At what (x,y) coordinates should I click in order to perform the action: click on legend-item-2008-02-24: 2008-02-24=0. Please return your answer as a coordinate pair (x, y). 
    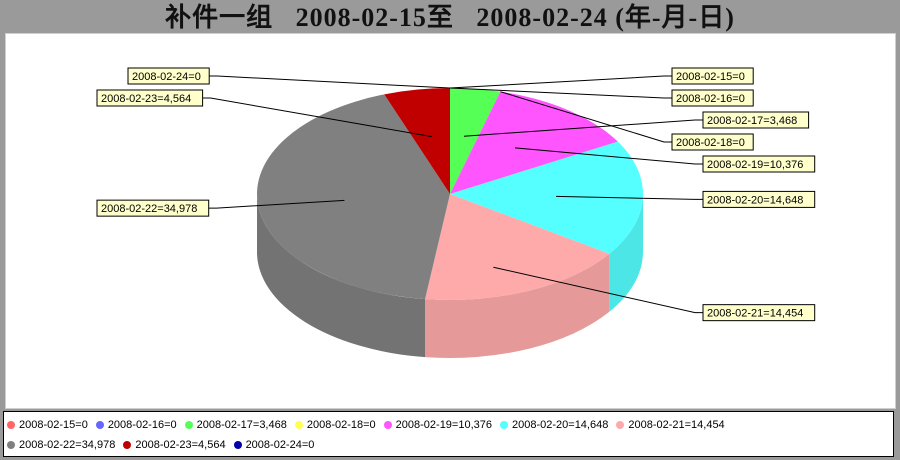
    Looking at the image, I should click on (274, 445).